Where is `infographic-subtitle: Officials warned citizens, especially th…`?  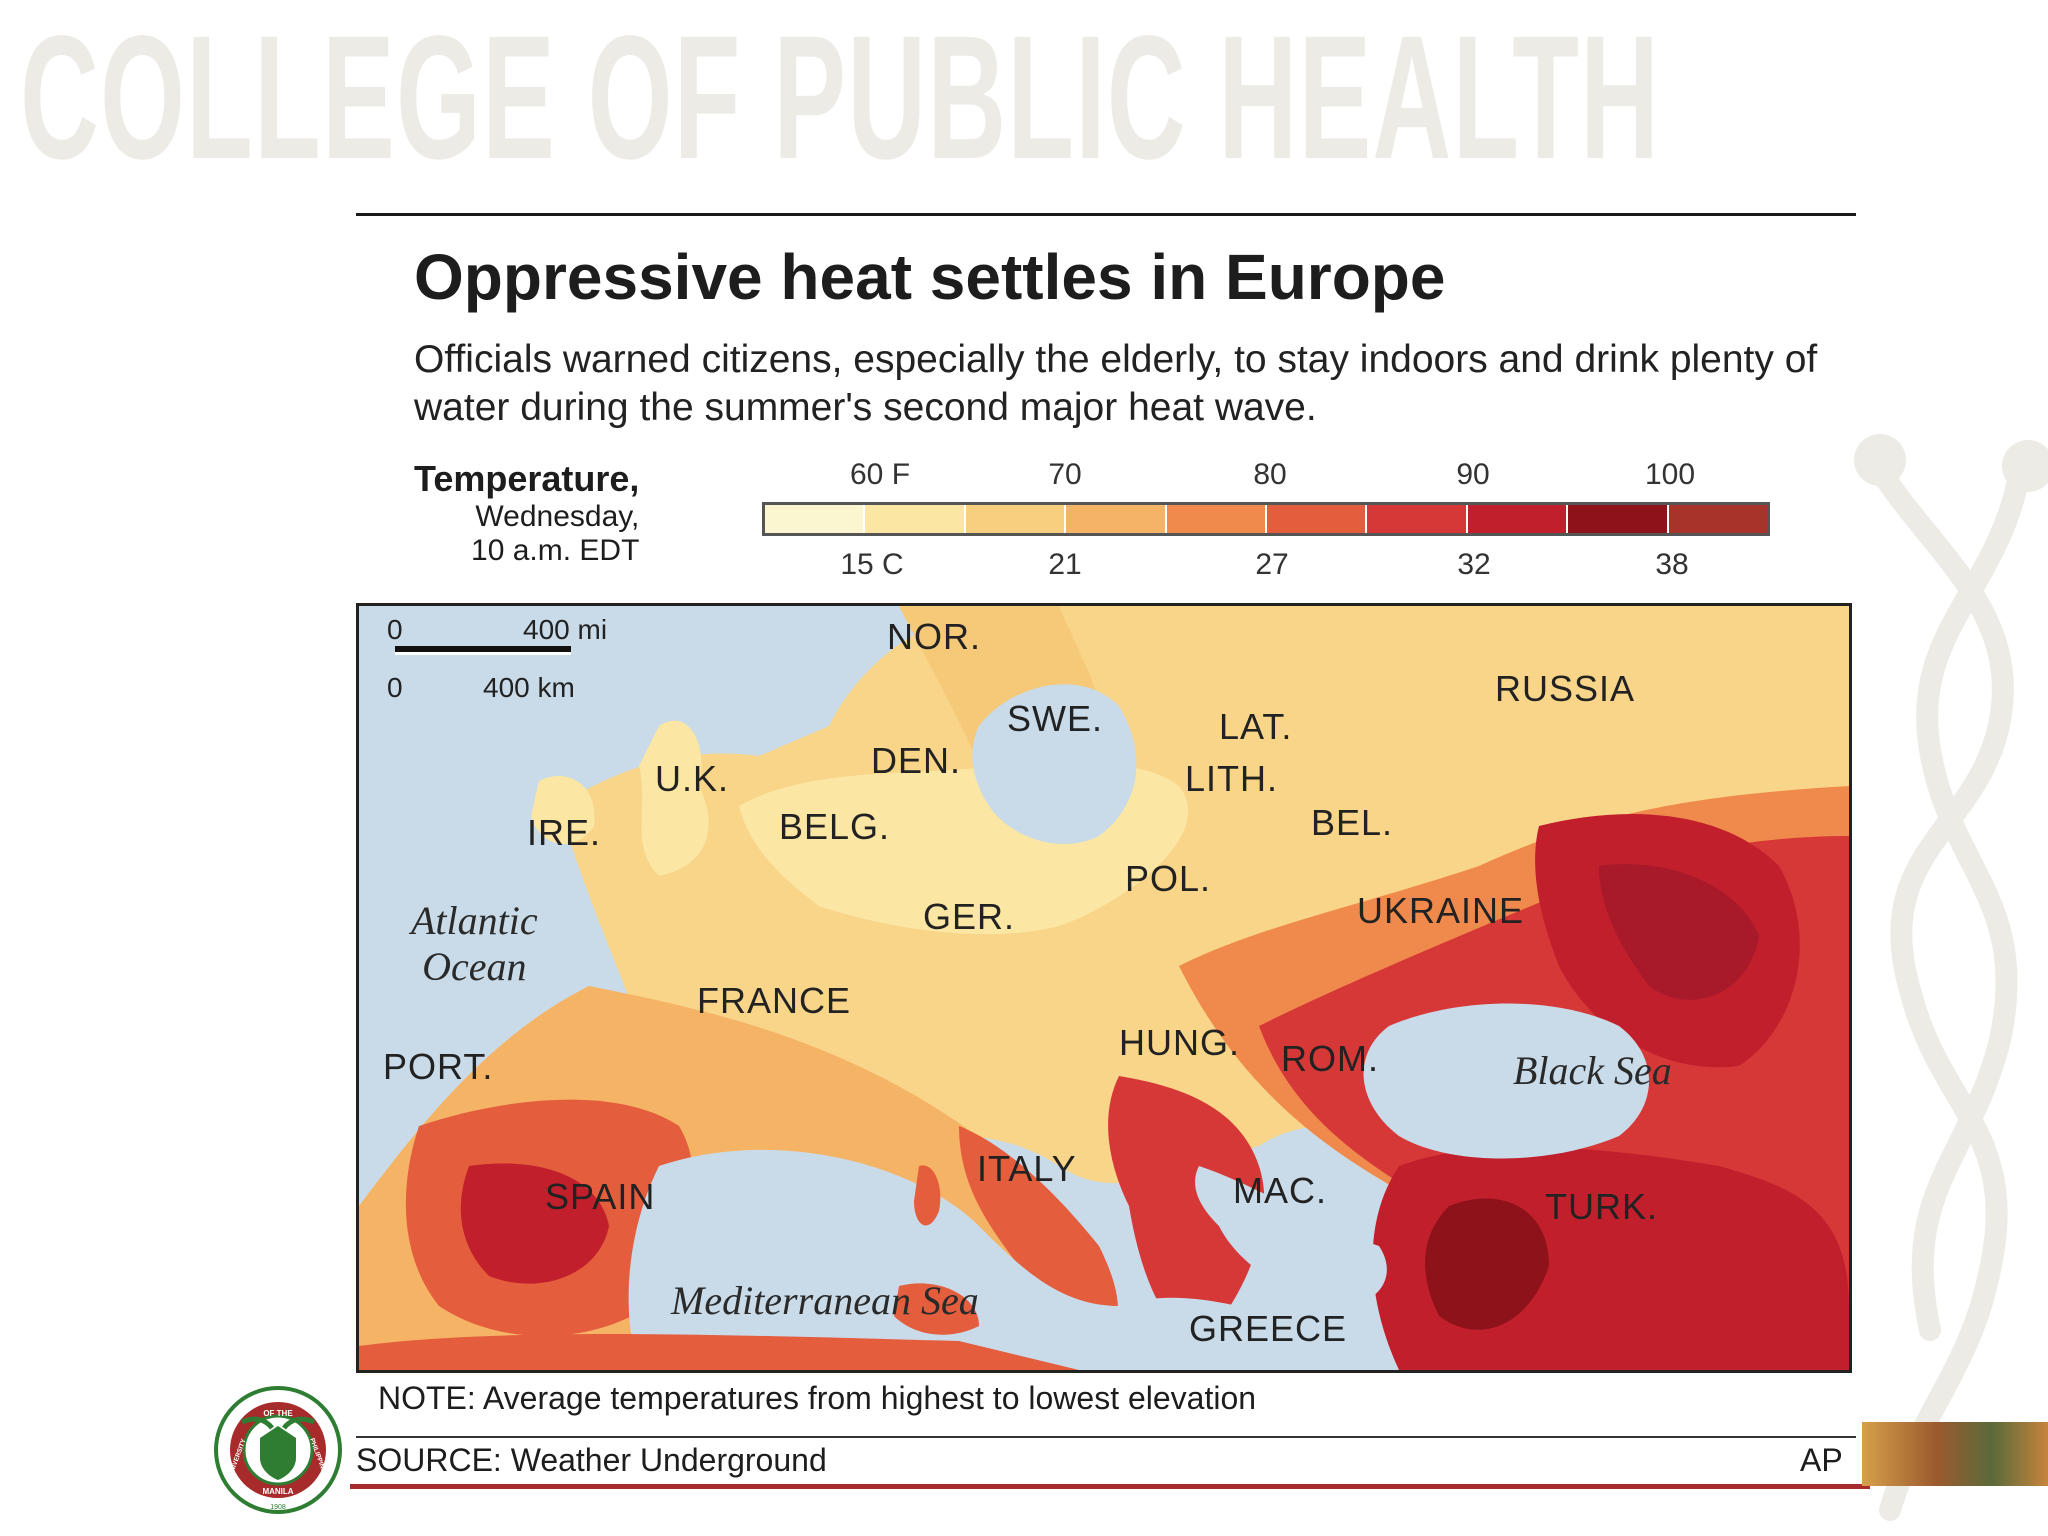 infographic-subtitle: Officials warned citizens, especially th… is located at coordinates (1116, 383).